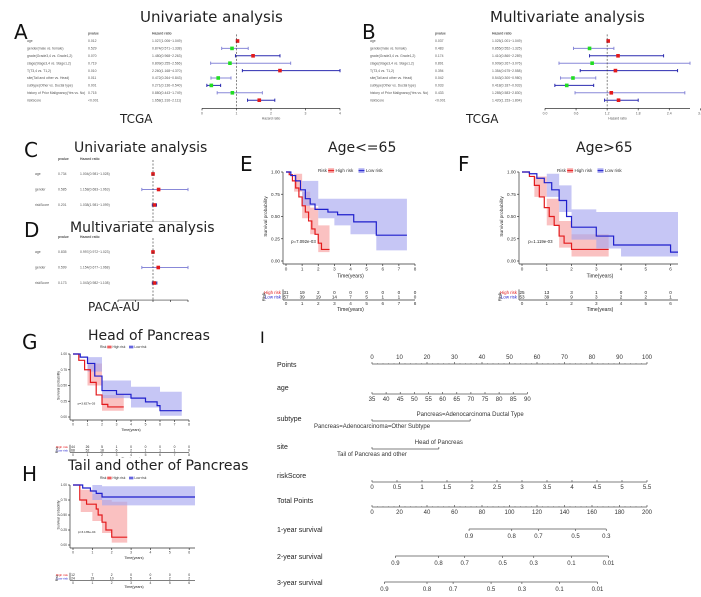 The image size is (701, 597). I want to click on nomogram-tick-label: 55, so click(428, 400).